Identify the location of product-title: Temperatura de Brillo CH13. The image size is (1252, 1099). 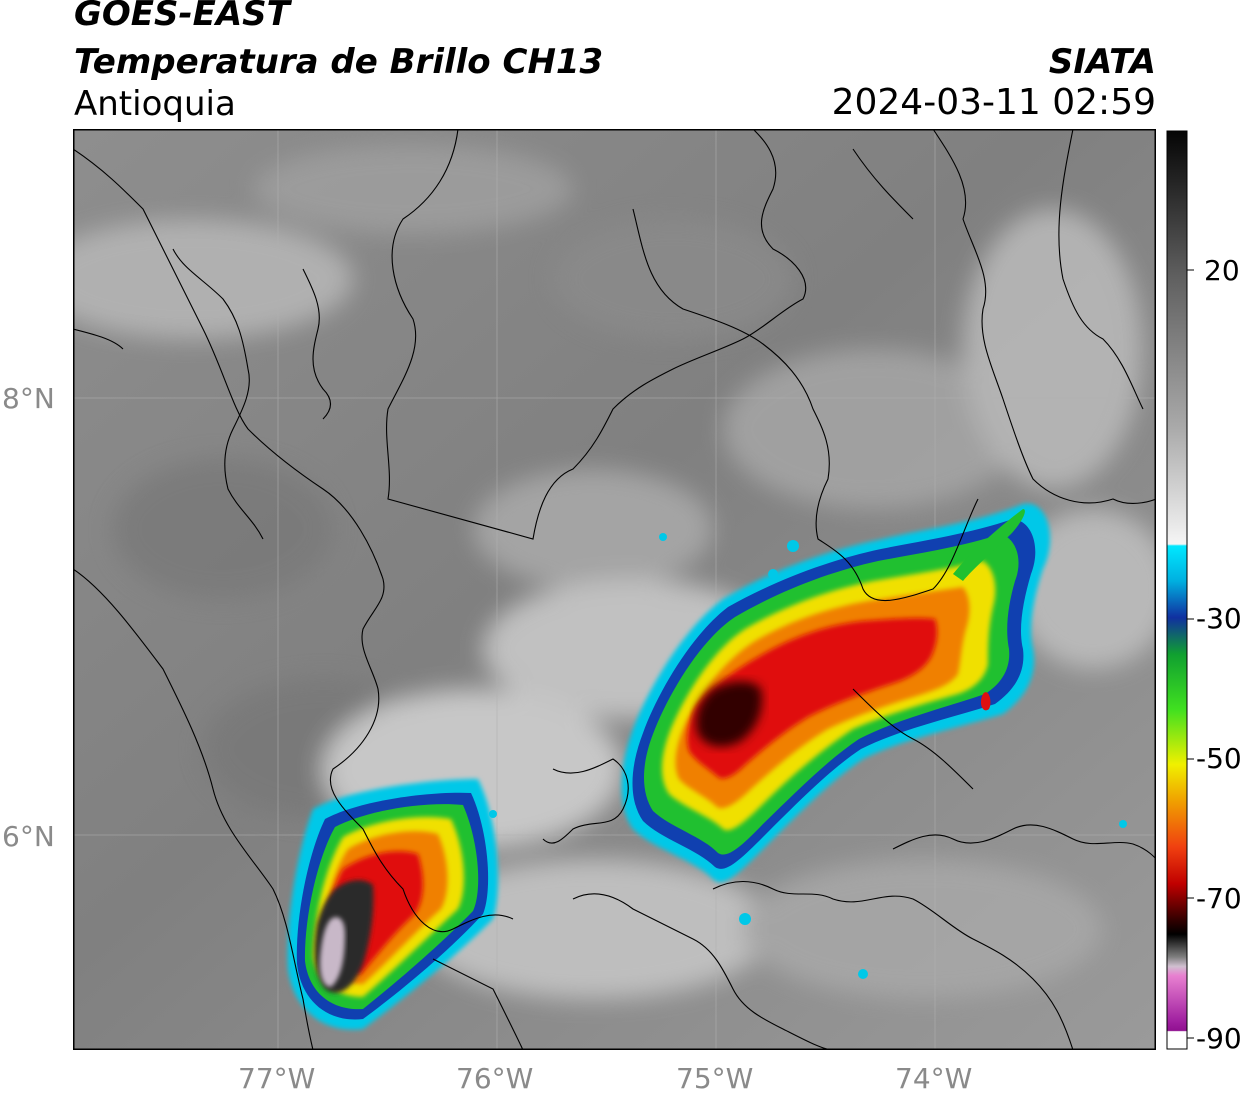
(339, 62).